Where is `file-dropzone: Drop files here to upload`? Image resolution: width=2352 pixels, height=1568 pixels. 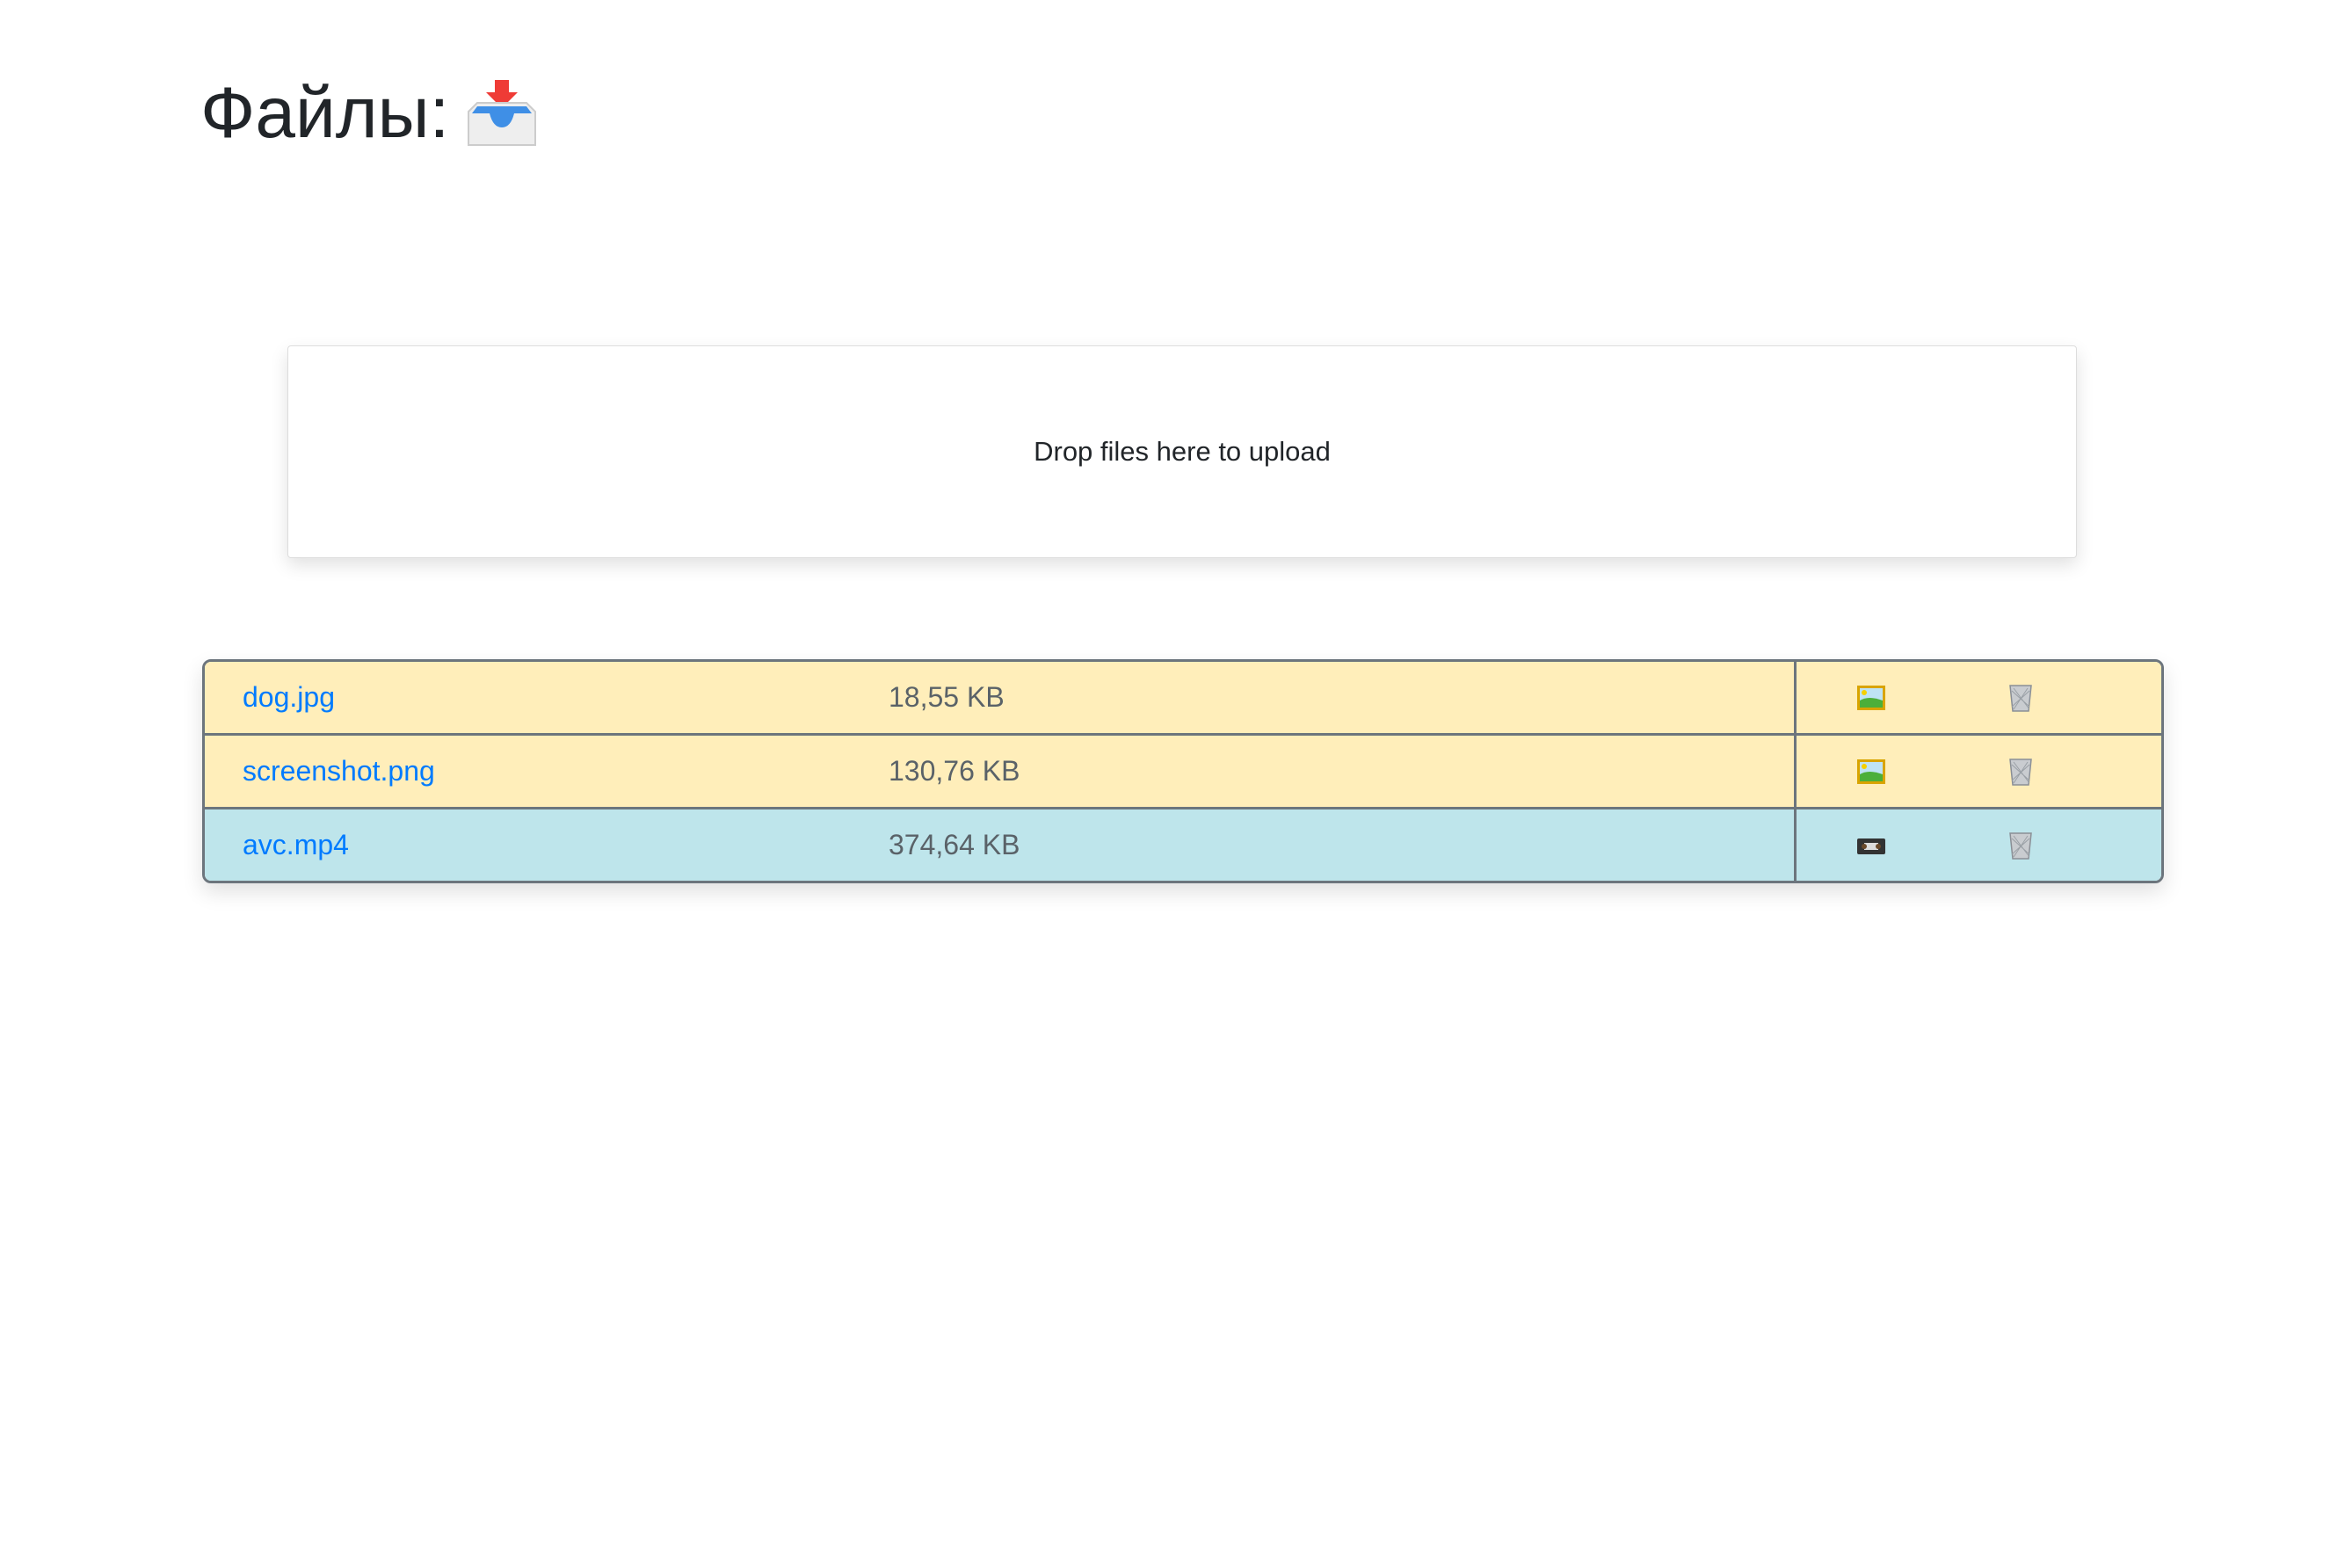 file-dropzone: Drop files here to upload is located at coordinates (1182, 451).